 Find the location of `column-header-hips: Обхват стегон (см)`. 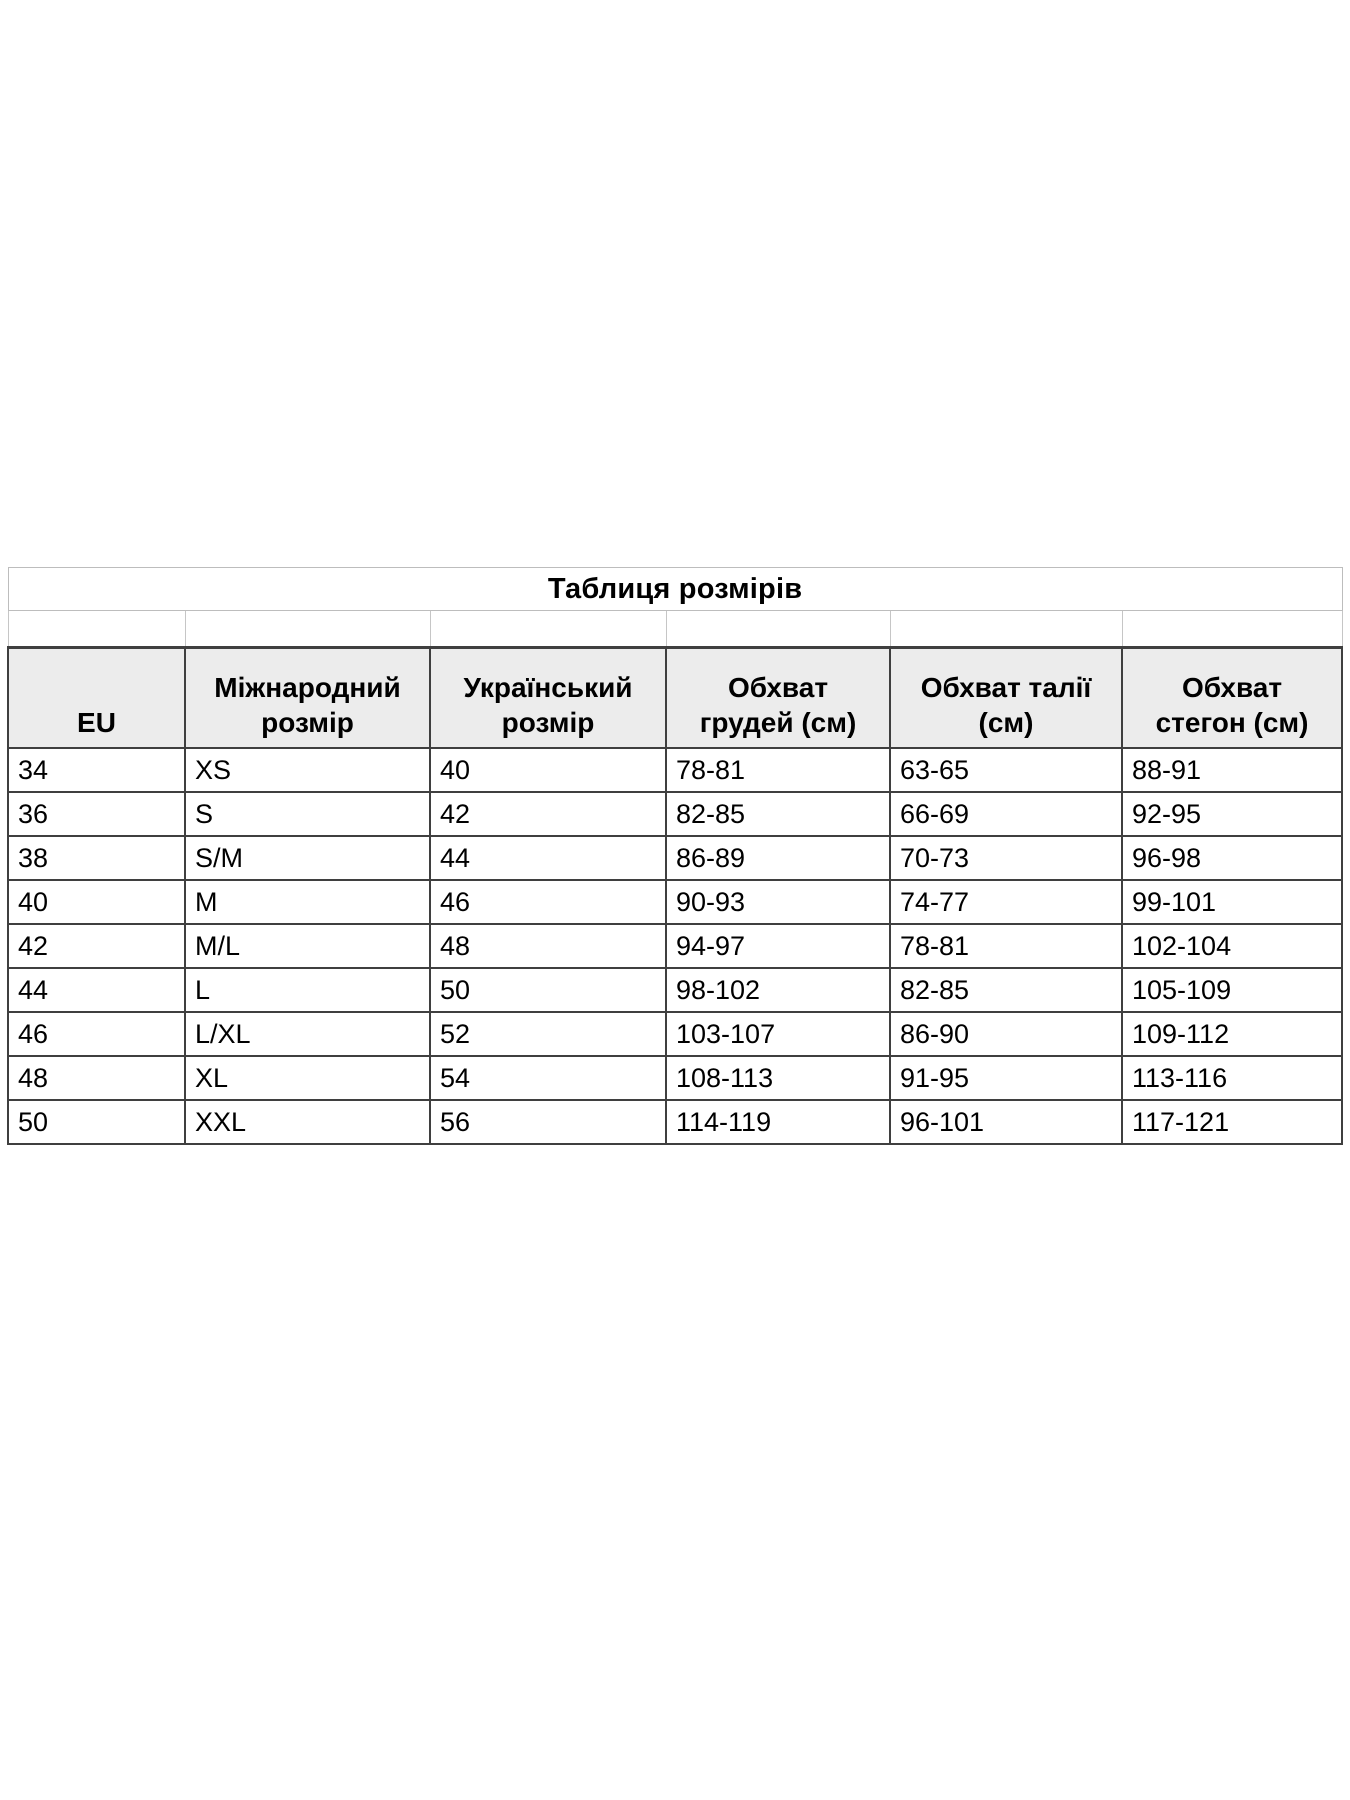

column-header-hips: Обхват стегон (см) is located at coordinates (1232, 697).